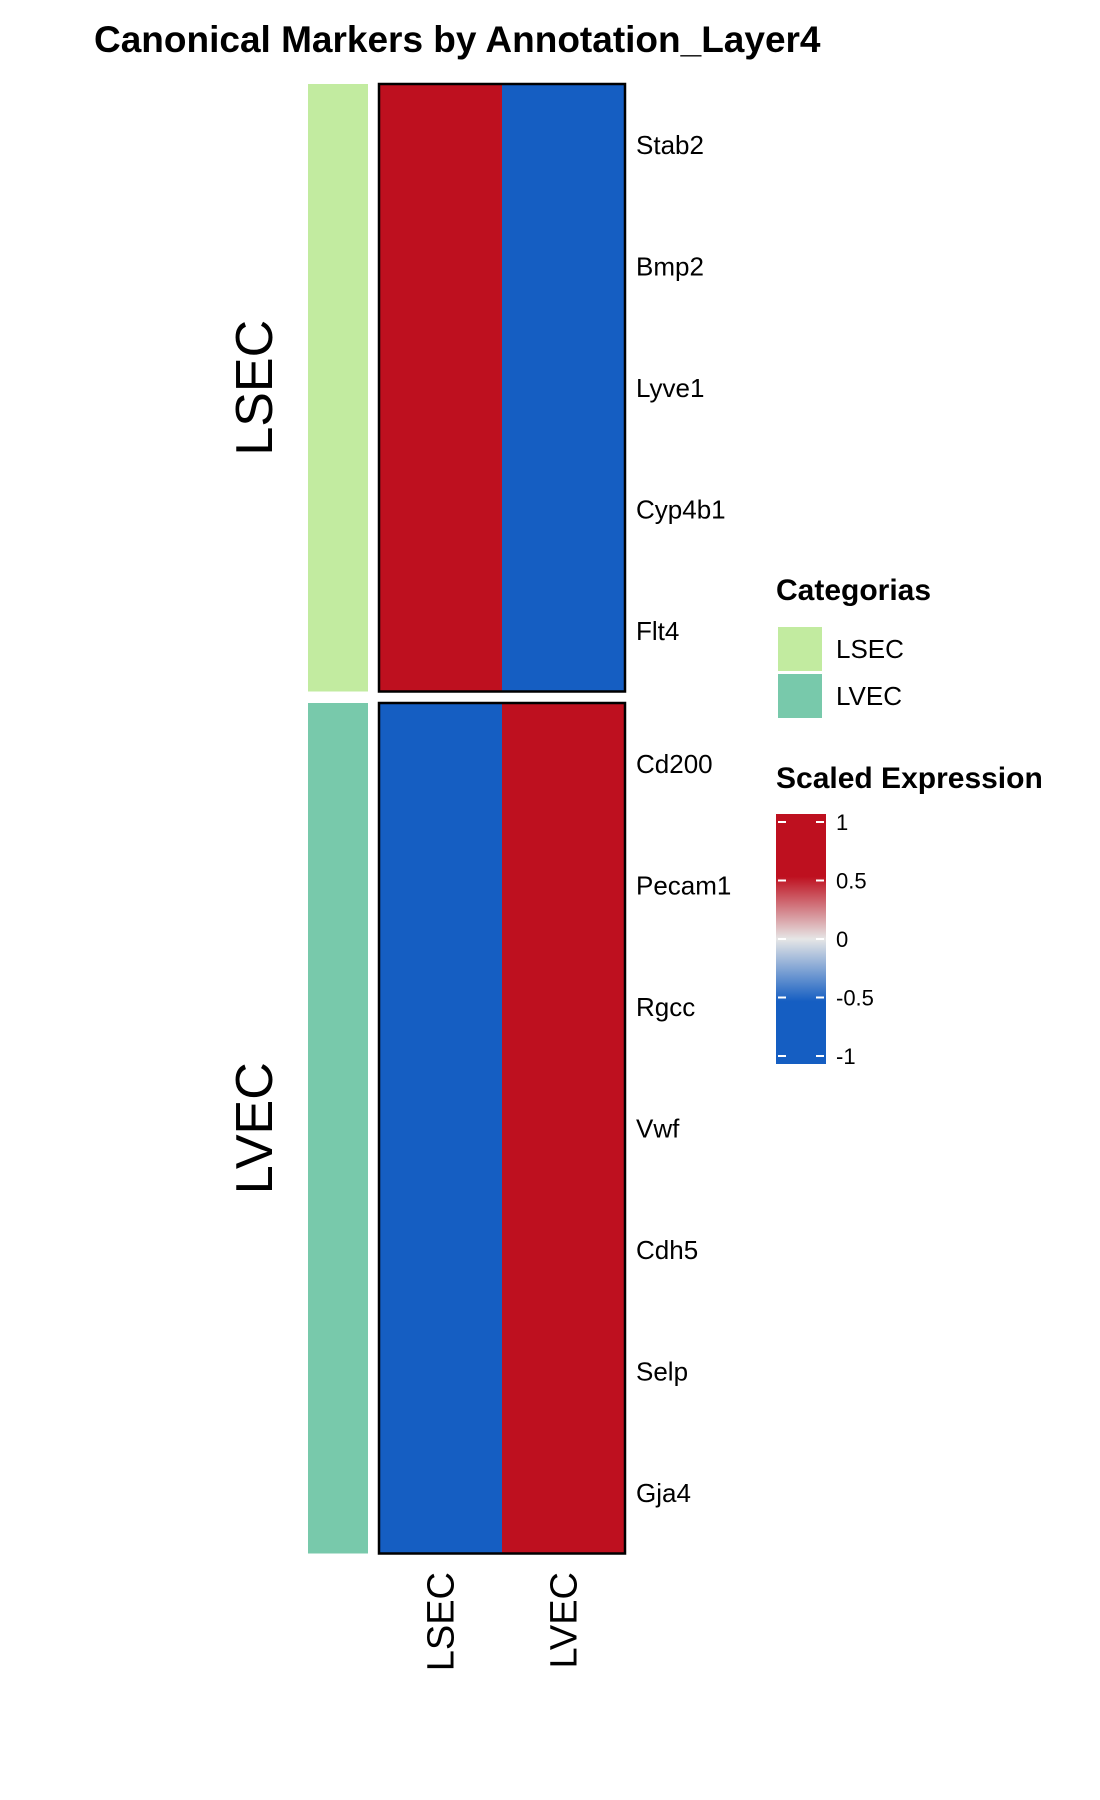 The width and height of the screenshot is (1100, 1800). What do you see at coordinates (338, 388) in the screenshot?
I see `annotation-bar-lsec` at bounding box center [338, 388].